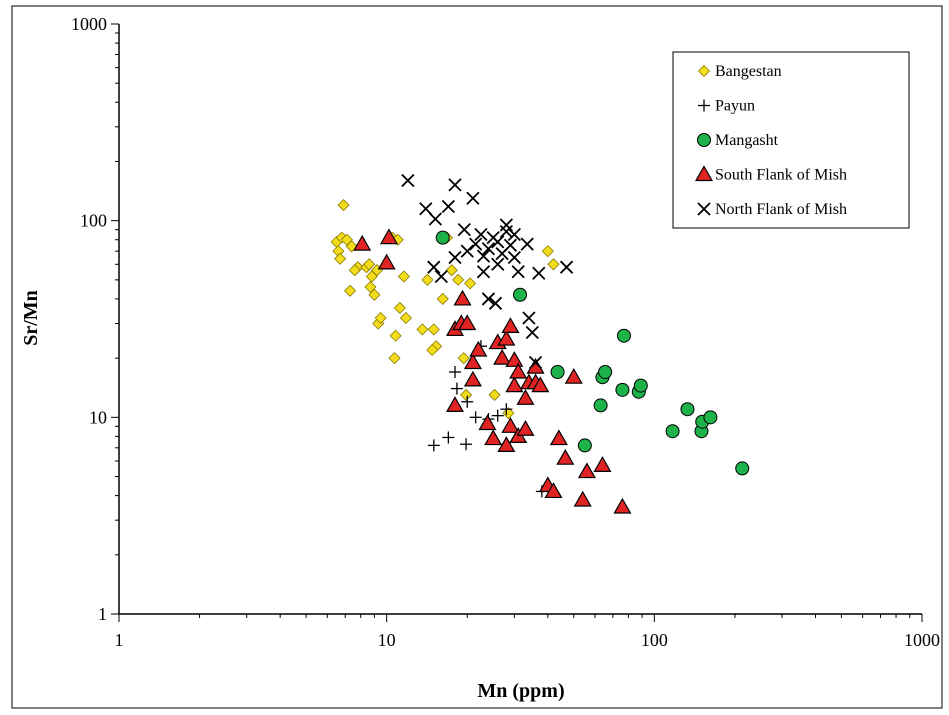 The width and height of the screenshot is (949, 715). Describe the element at coordinates (735, 106) in the screenshot. I see `legend-label-payun: Payun` at that location.